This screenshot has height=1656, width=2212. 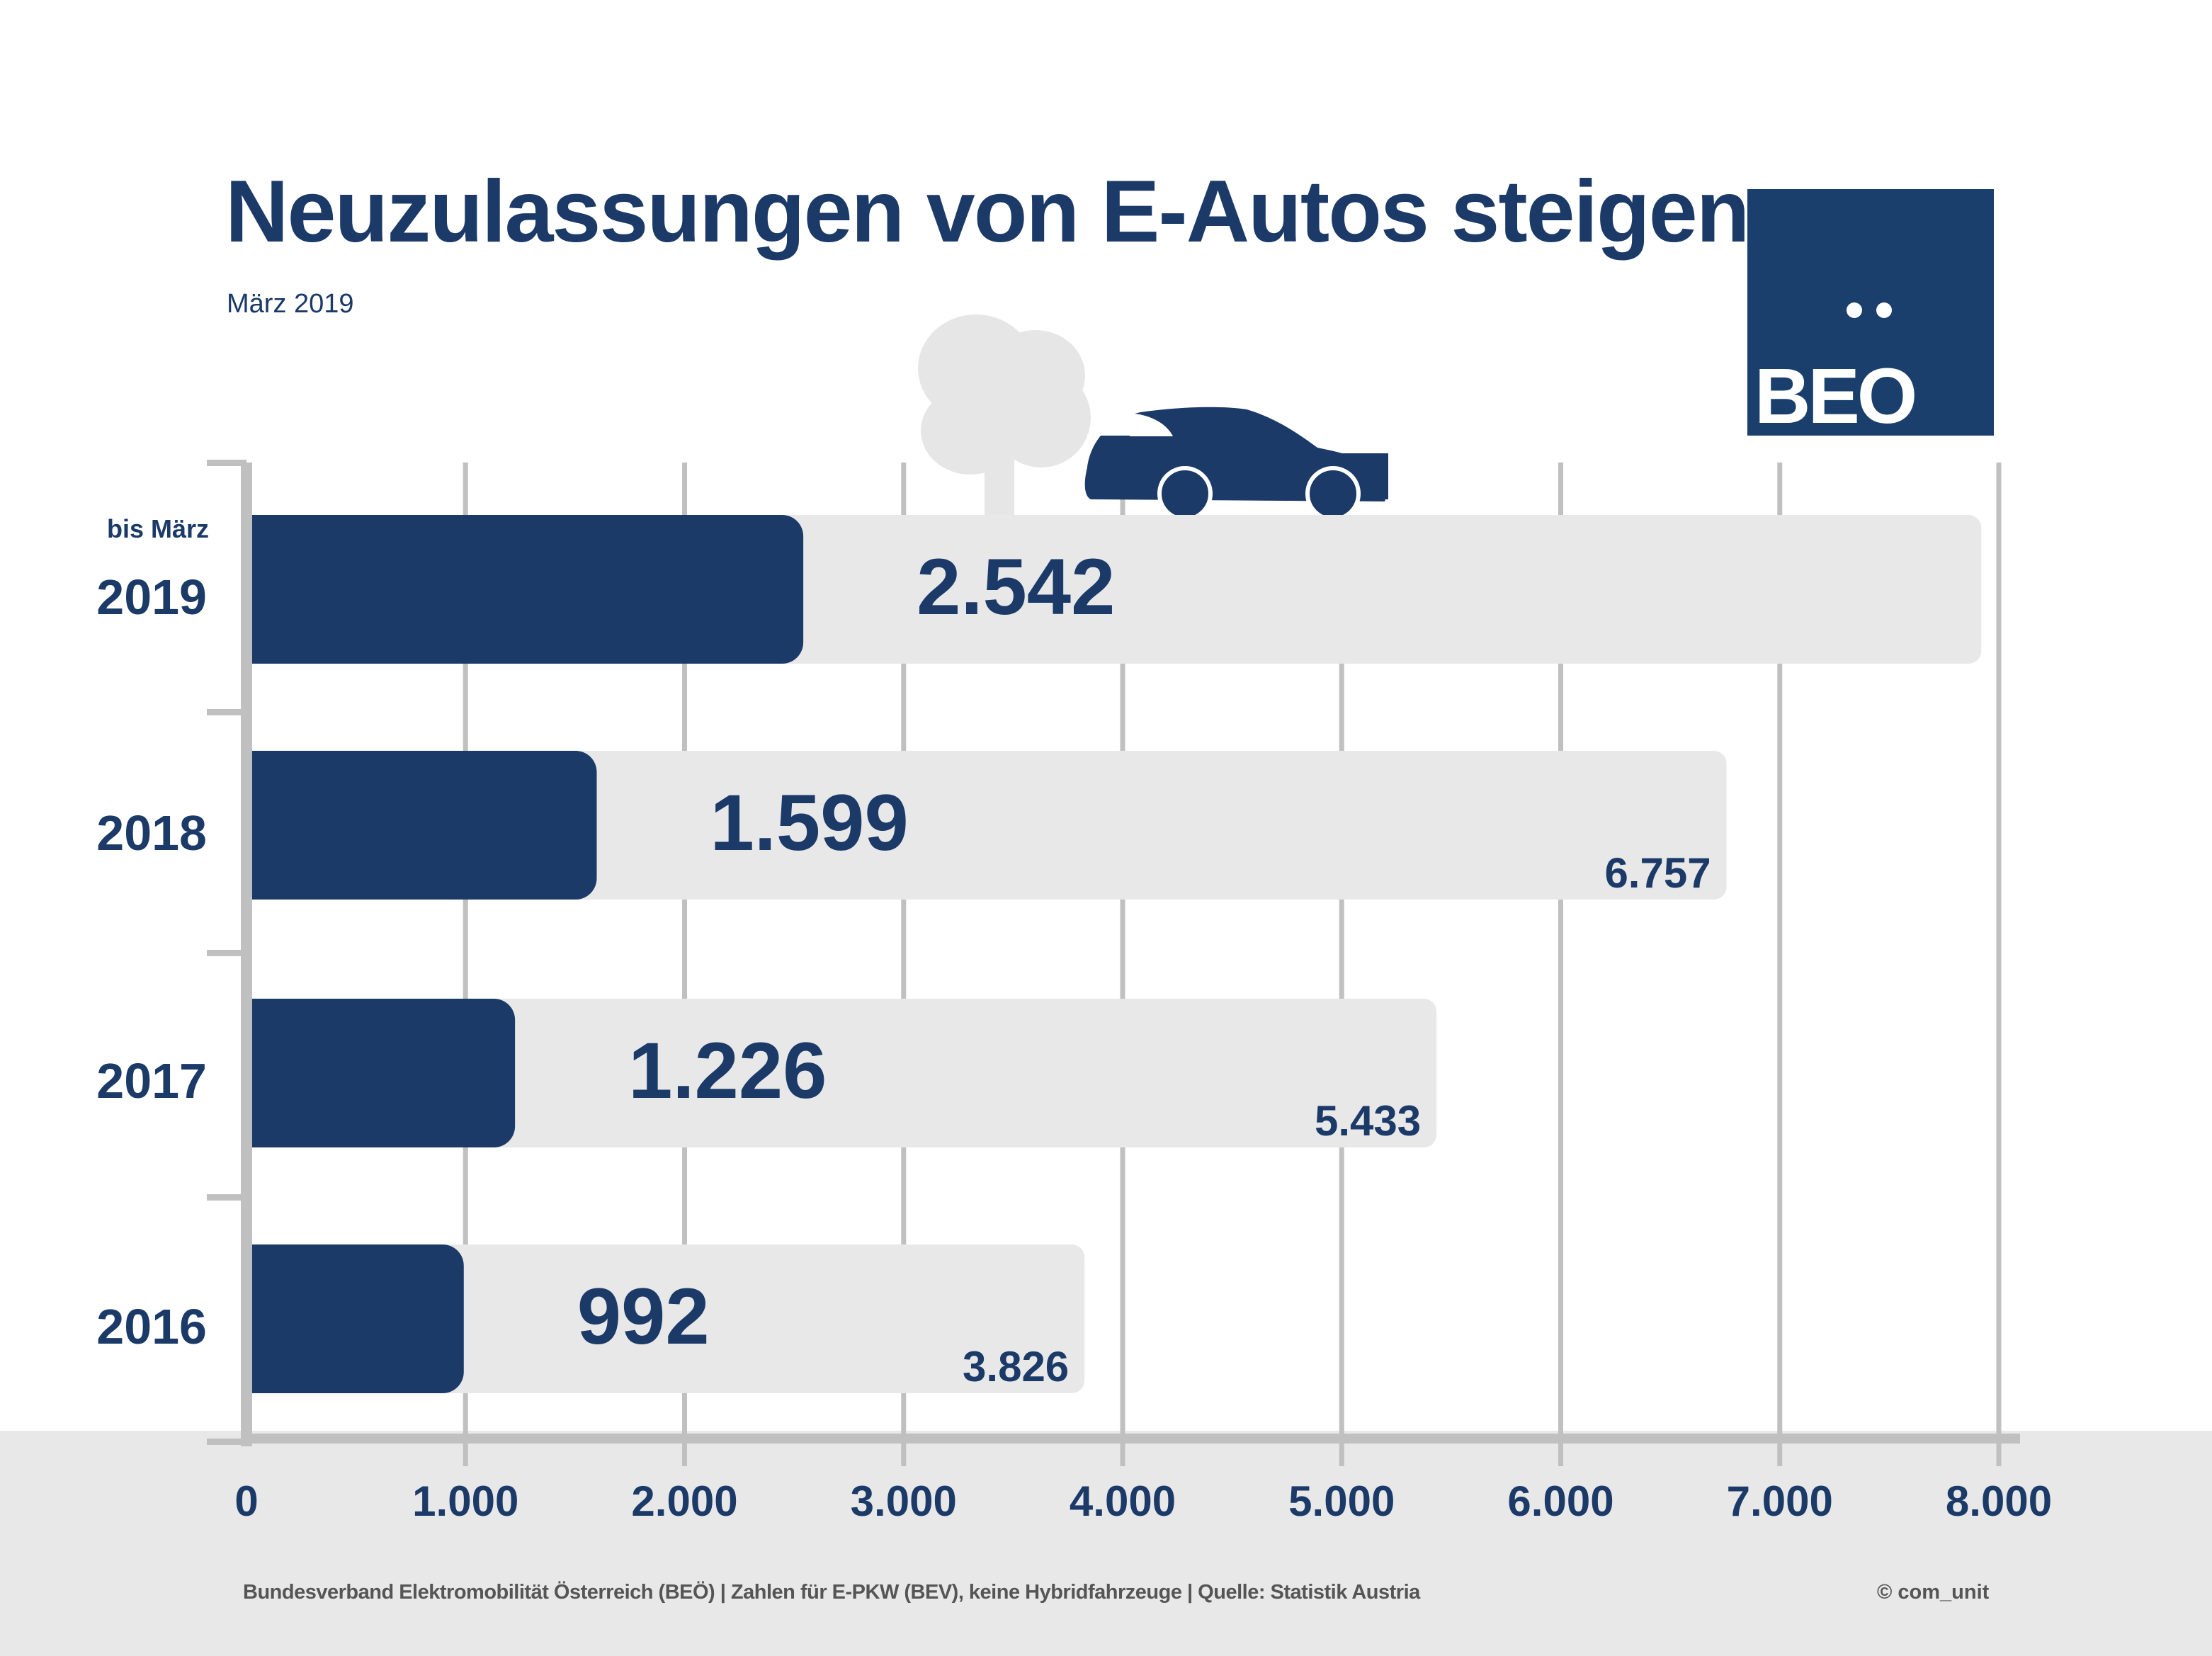 What do you see at coordinates (158, 528) in the screenshot?
I see `category-note: bis März` at bounding box center [158, 528].